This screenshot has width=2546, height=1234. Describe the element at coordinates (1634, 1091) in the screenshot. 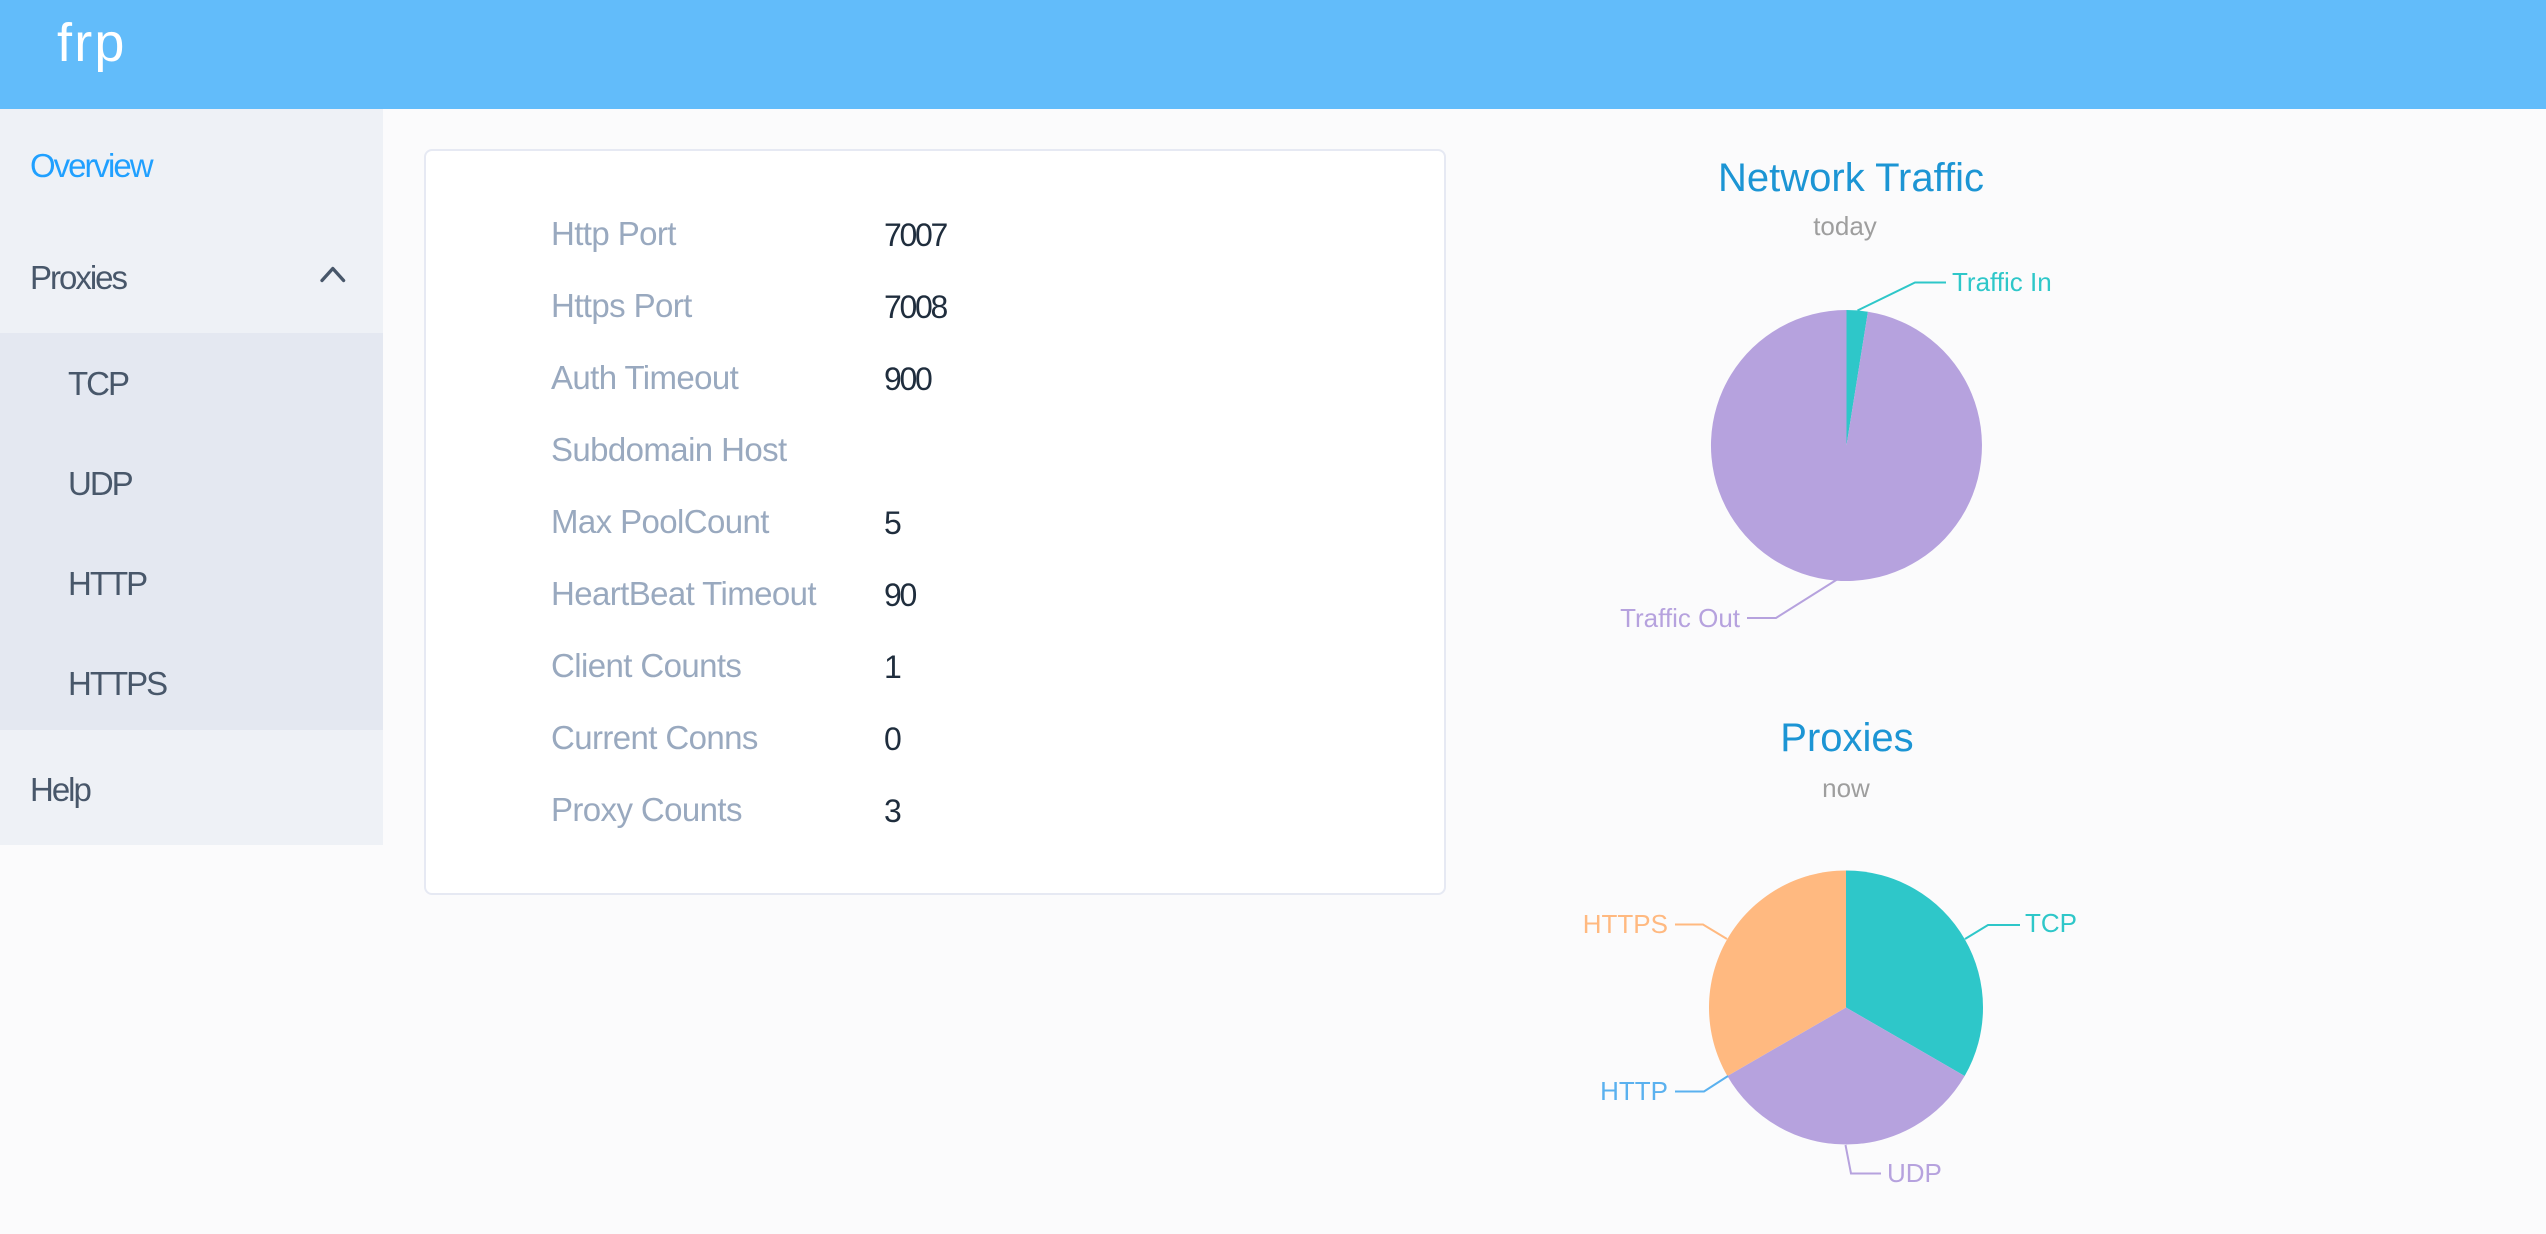

I see `svg-text: HTTP` at that location.